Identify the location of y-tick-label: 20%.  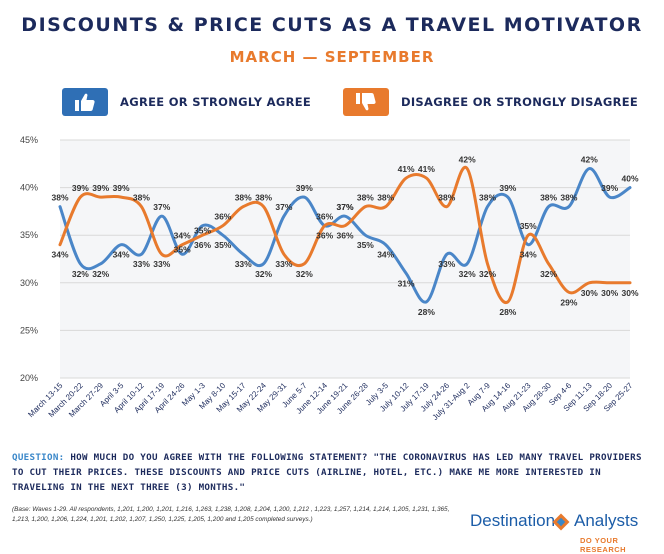
(29, 378).